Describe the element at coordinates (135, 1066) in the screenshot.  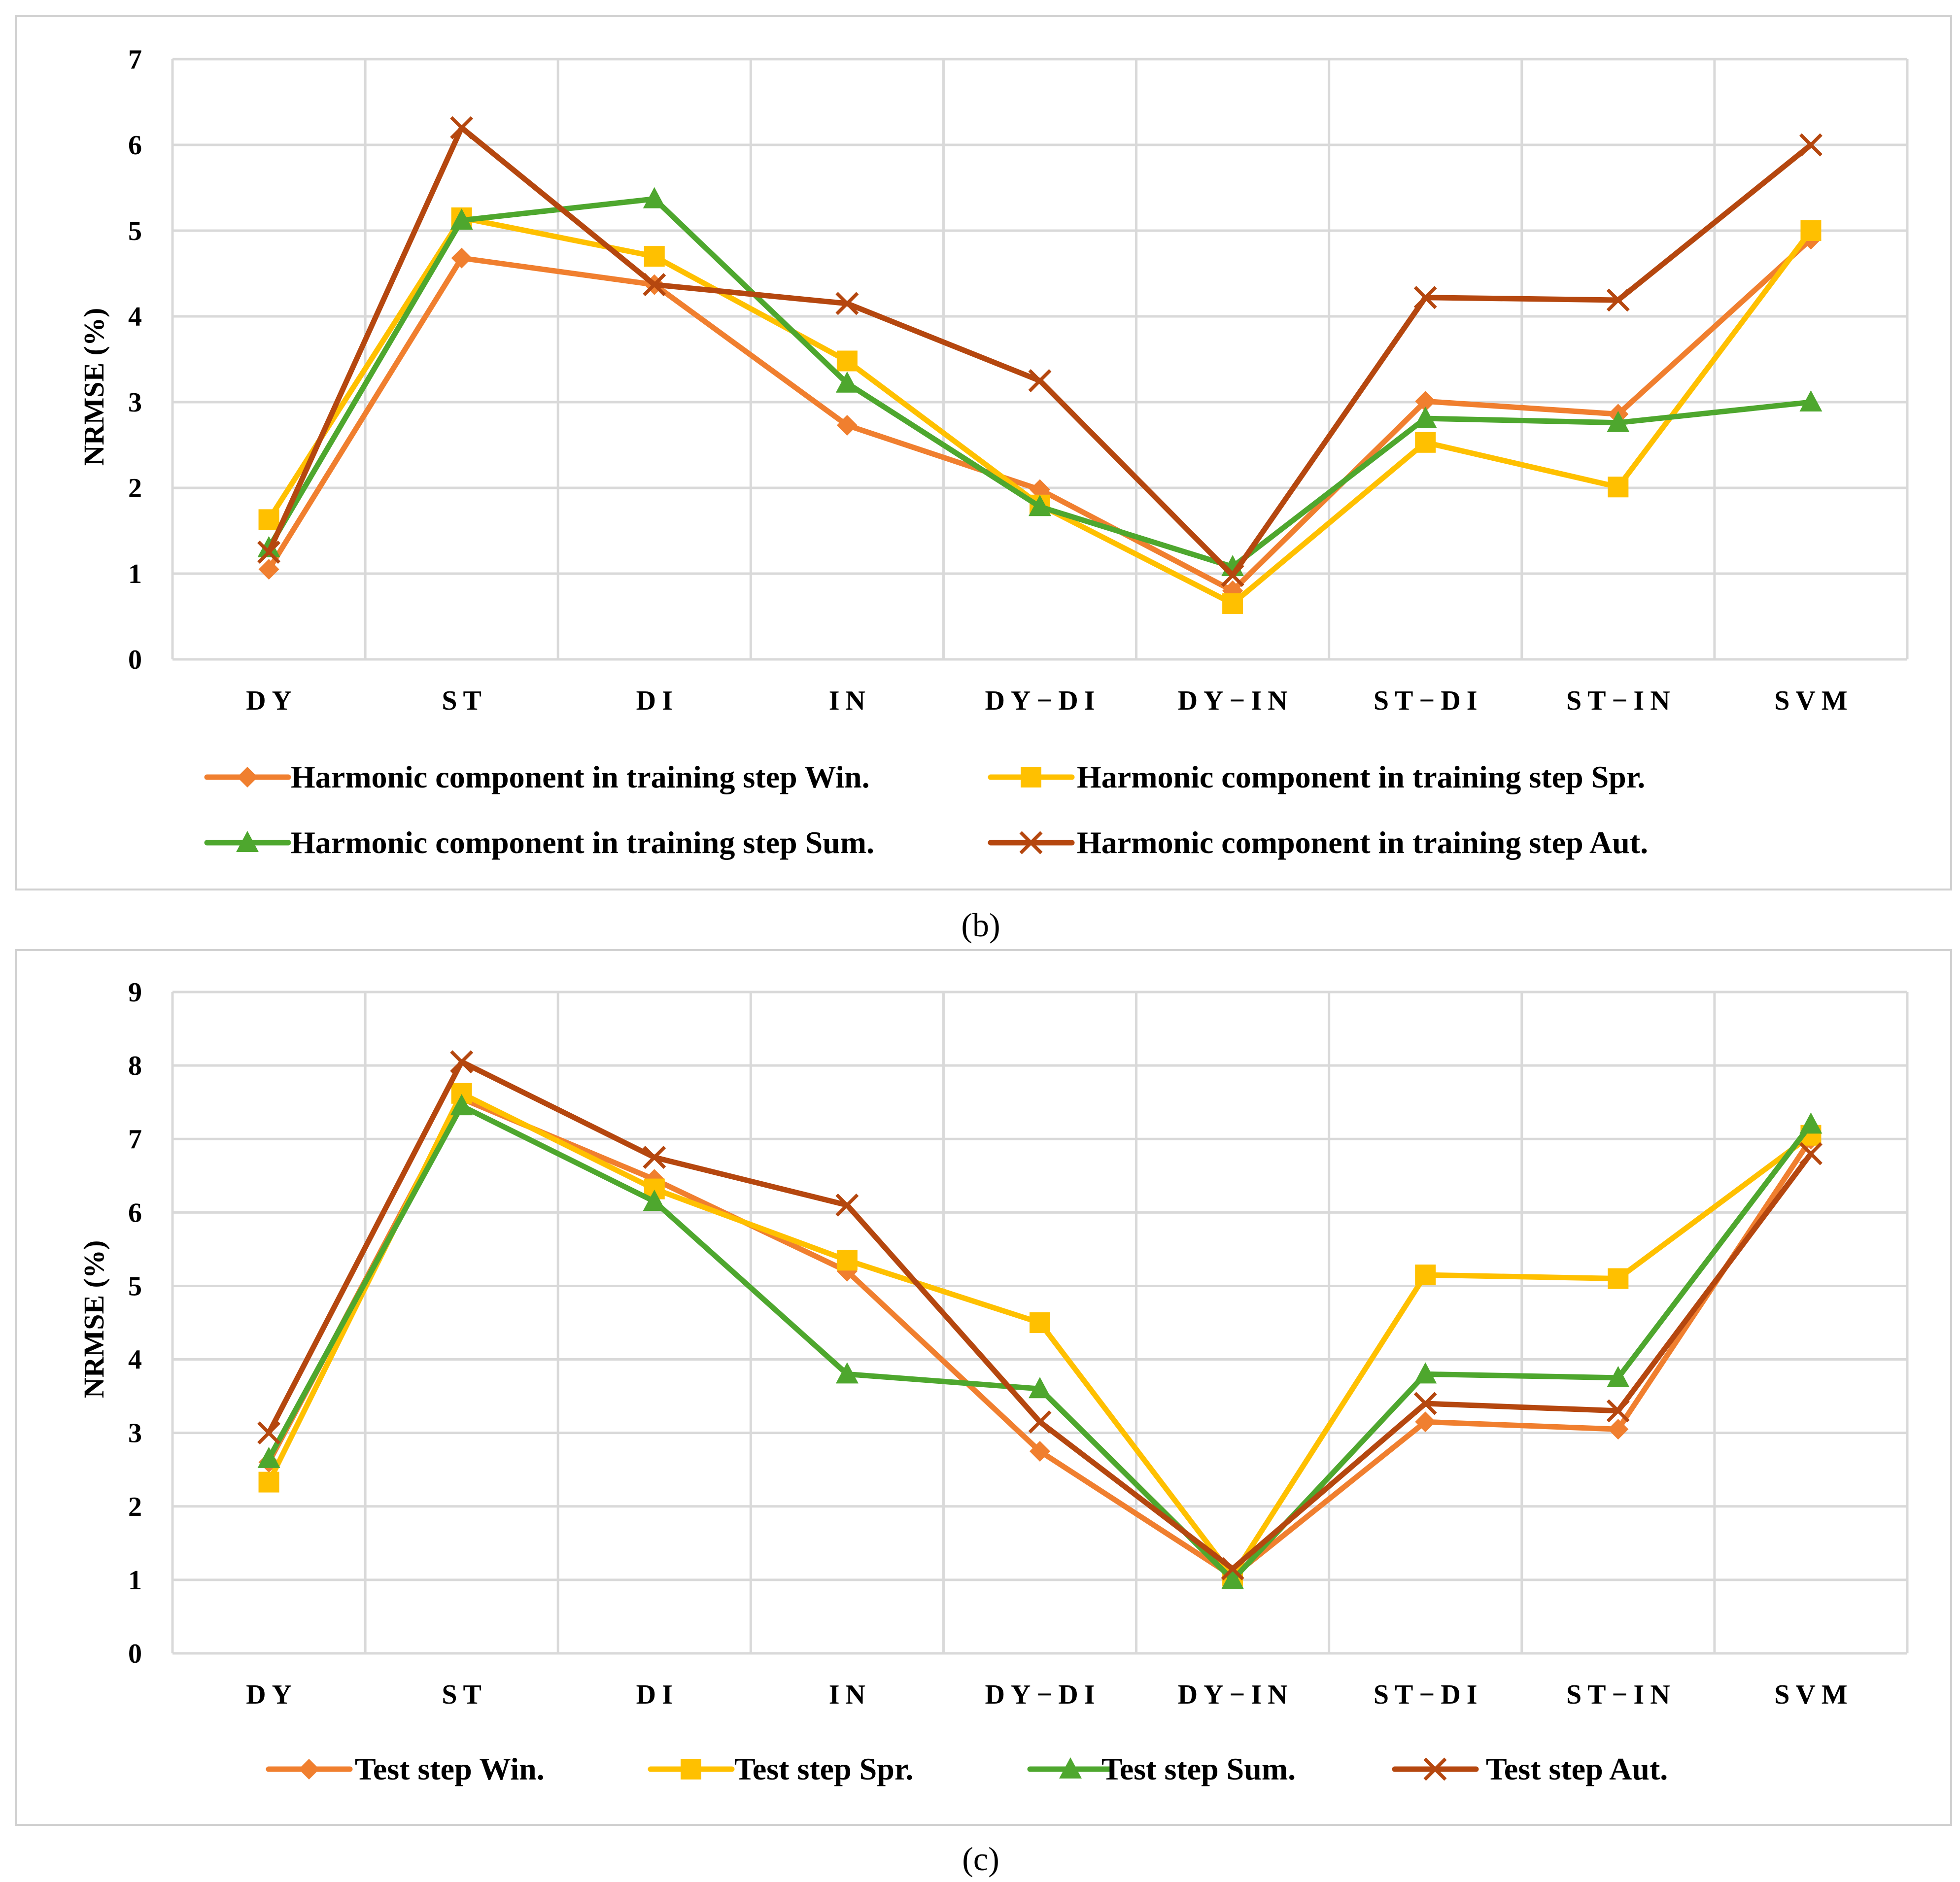
I see `y-tick-label: 8` at that location.